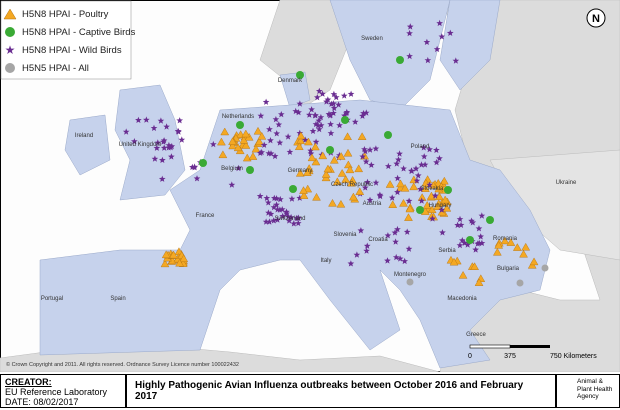 The width and height of the screenshot is (620, 410). I want to click on legend-symbol-circle, so click(10, 32).